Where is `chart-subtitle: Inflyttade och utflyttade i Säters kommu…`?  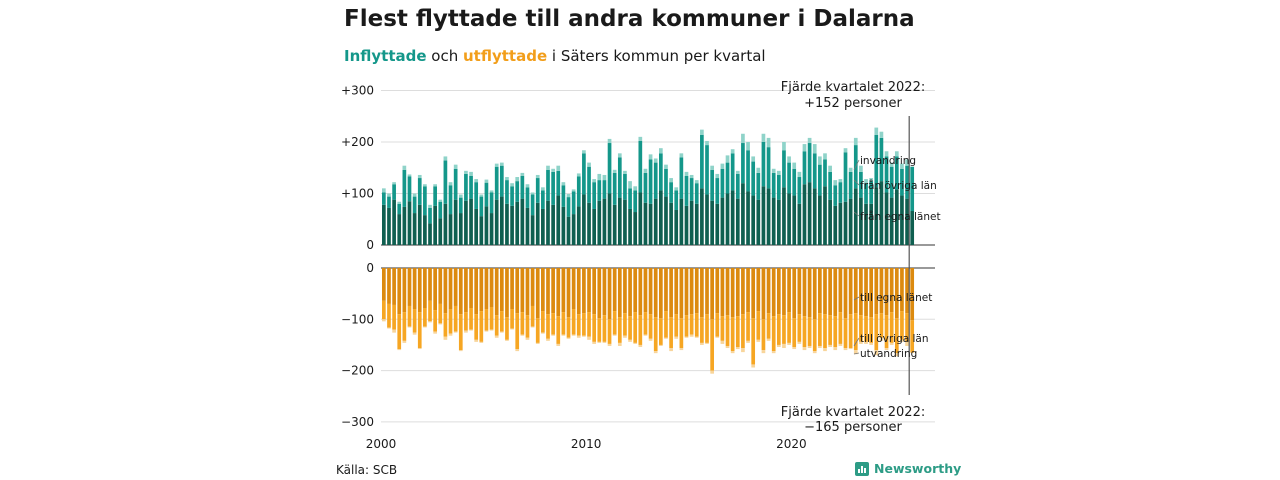
chart-subtitle: Inflyttade och utflyttade i Säters kommu… is located at coordinates (555, 56).